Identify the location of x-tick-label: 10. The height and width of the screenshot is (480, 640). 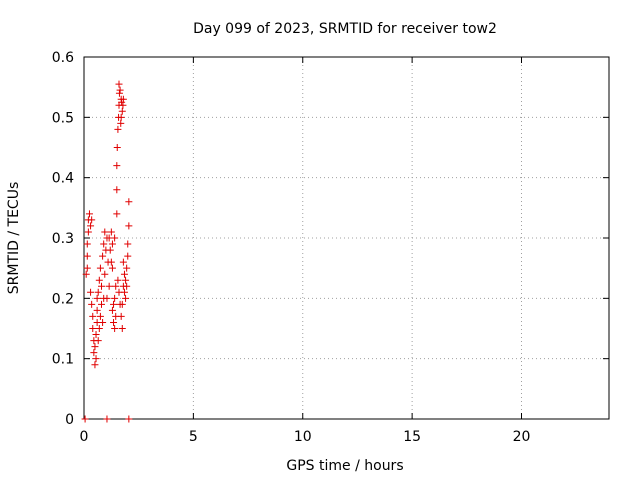
(303, 437).